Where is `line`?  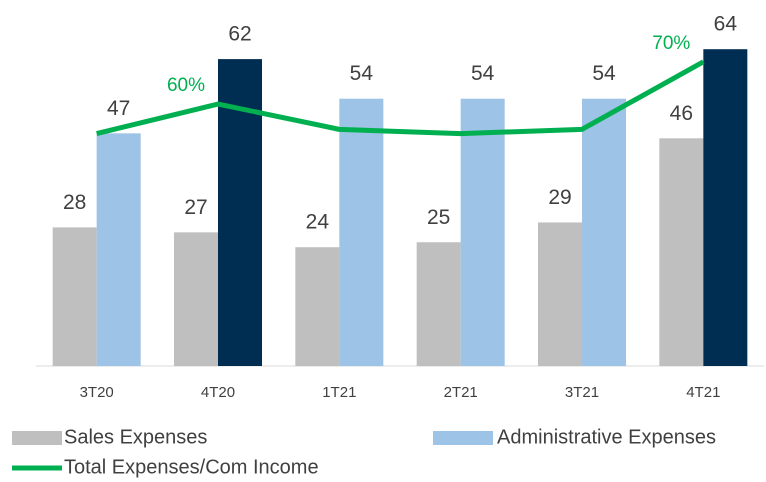
line is located at coordinates (400, 98).